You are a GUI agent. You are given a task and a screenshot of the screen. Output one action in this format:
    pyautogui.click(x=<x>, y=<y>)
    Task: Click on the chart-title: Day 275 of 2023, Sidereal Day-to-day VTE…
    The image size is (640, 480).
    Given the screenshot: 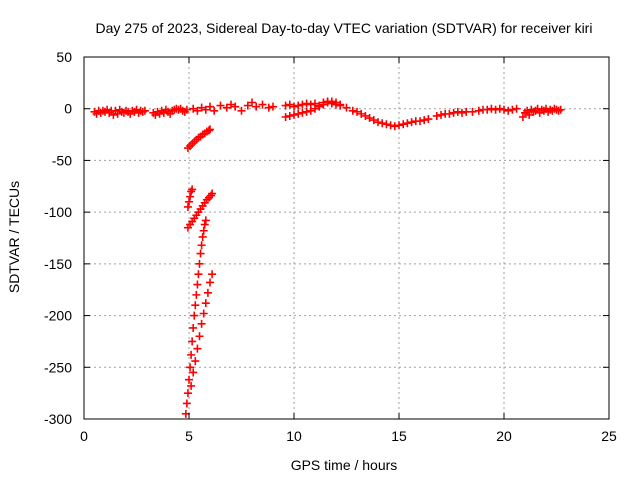 What is the action you would take?
    pyautogui.click(x=344, y=28)
    